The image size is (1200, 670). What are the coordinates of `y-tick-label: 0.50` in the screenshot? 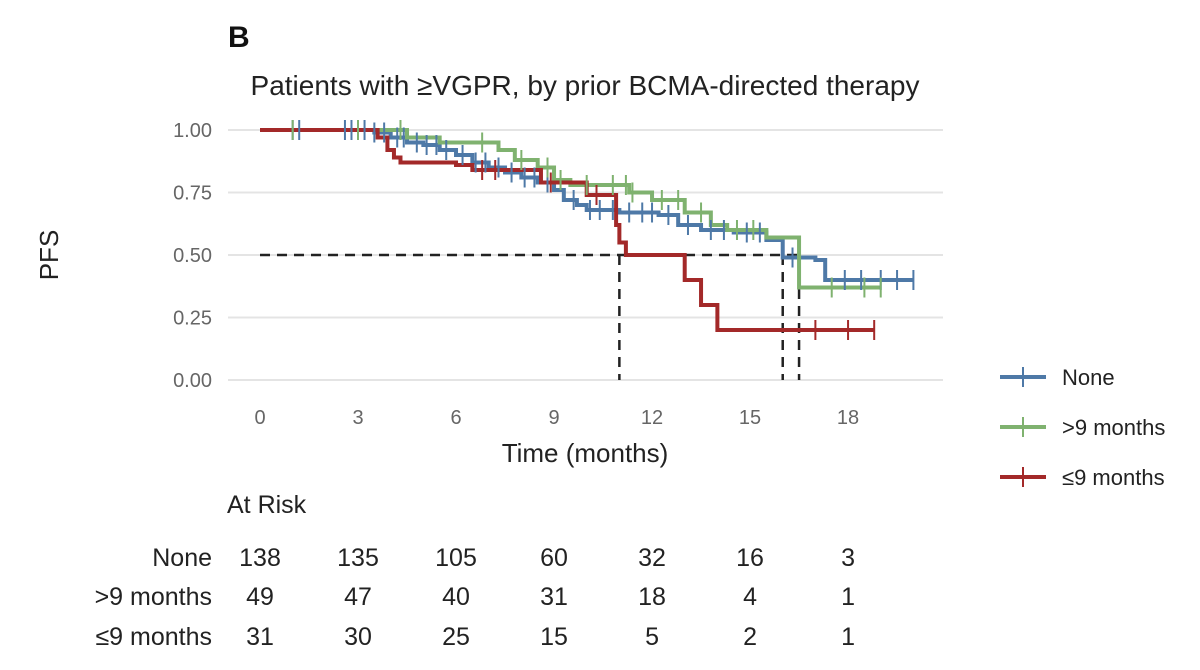 It's located at (192, 256).